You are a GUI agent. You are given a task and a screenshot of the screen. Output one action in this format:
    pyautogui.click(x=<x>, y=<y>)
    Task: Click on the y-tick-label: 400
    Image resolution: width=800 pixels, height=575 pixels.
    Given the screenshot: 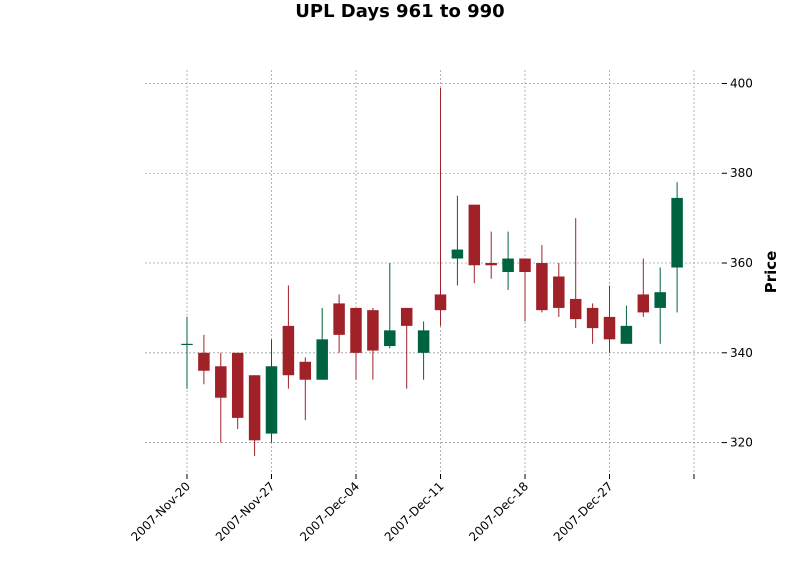 What is the action you would take?
    pyautogui.click(x=741, y=83)
    